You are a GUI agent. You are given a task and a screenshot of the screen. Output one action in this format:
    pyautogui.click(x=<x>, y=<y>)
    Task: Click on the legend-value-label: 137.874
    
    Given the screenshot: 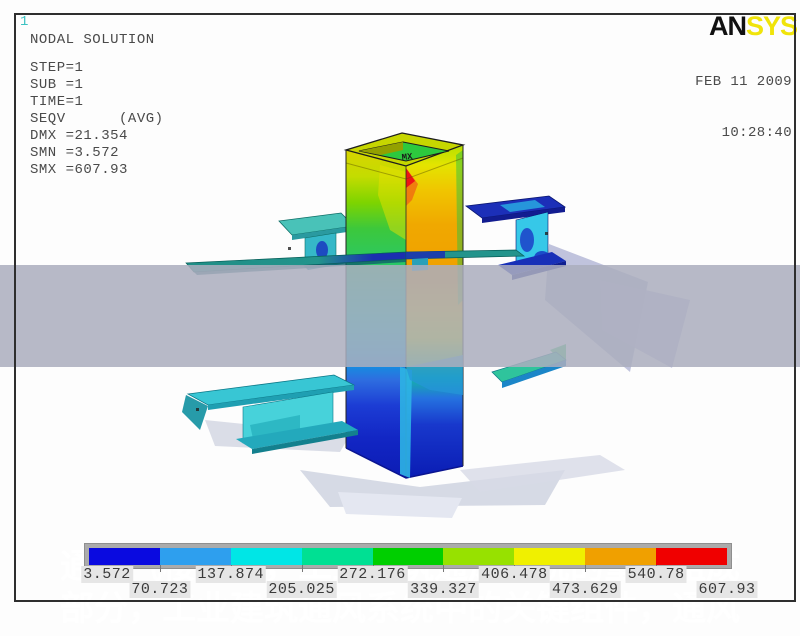 What is the action you would take?
    pyautogui.click(x=231, y=574)
    